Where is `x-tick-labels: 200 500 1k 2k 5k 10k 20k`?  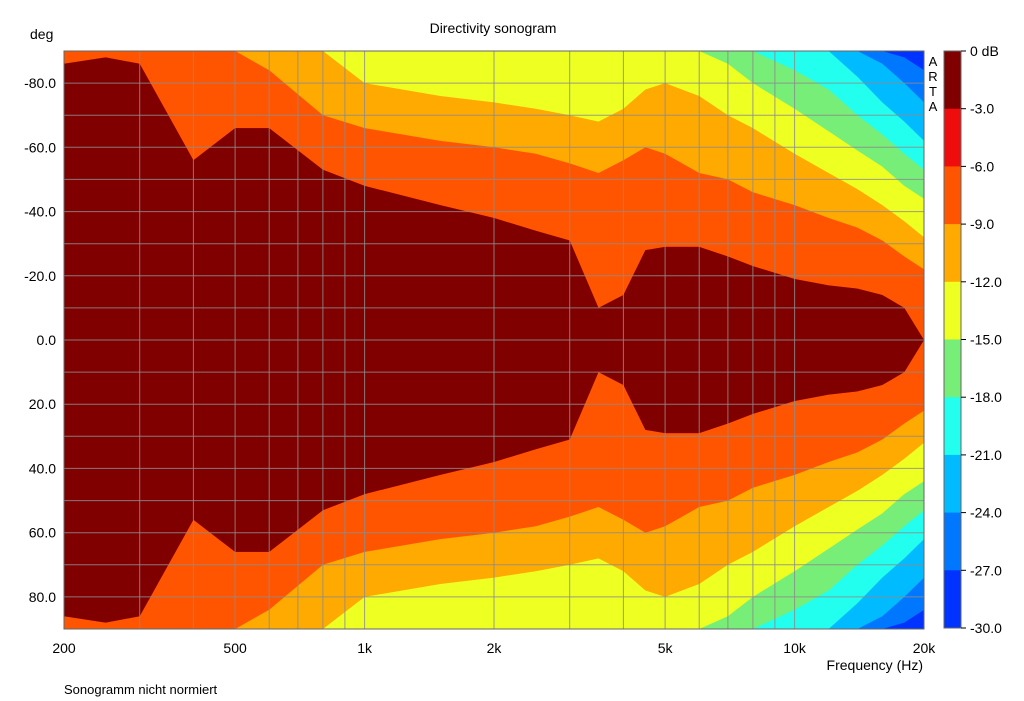
x-tick-labels: 200 500 1k 2k 5k 10k 20k is located at coordinates (494, 648).